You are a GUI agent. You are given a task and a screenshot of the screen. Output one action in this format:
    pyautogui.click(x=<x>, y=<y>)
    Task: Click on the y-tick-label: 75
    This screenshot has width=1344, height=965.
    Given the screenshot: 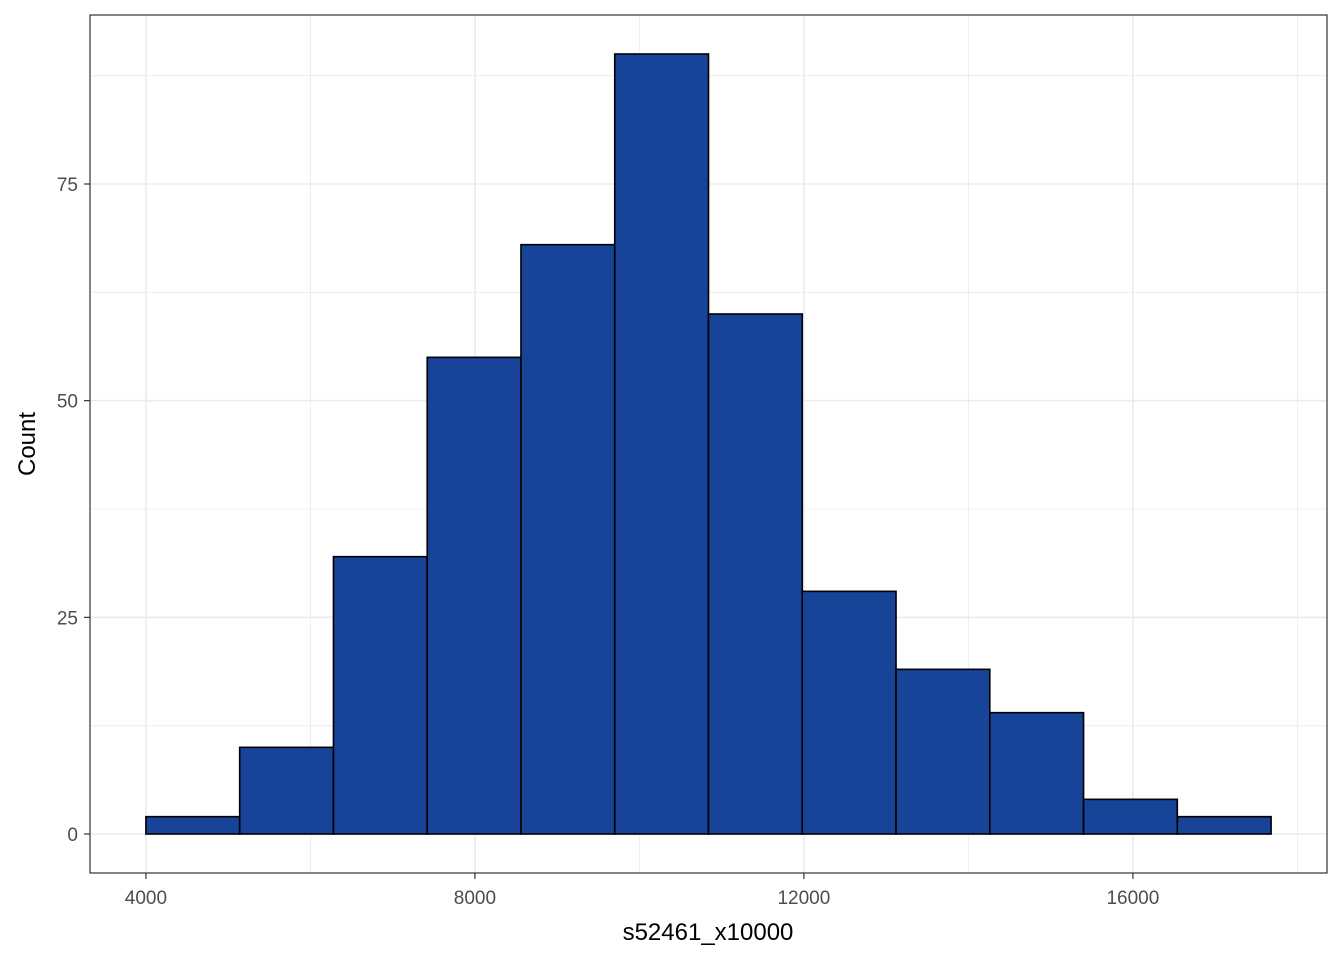 What is the action you would take?
    pyautogui.click(x=67, y=185)
    